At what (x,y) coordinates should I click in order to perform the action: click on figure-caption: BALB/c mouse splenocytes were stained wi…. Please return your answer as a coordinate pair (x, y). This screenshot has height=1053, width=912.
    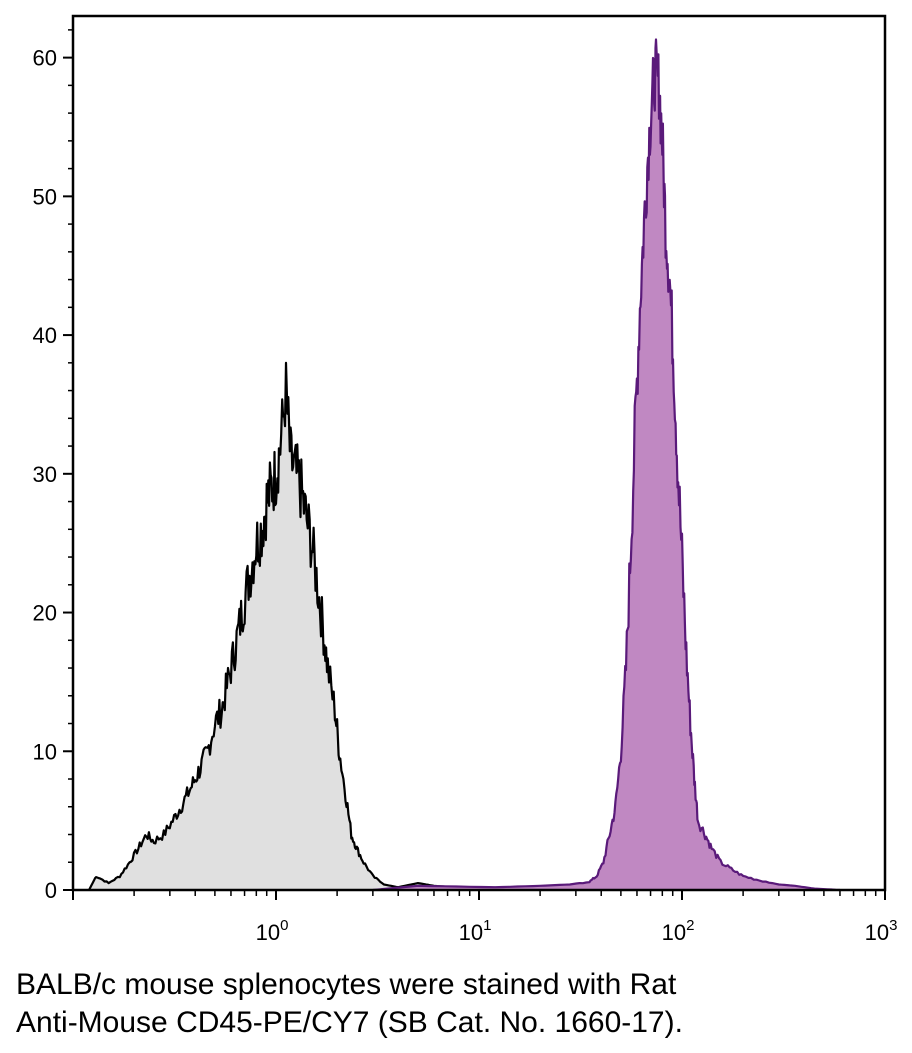
    Looking at the image, I should click on (456, 1004).